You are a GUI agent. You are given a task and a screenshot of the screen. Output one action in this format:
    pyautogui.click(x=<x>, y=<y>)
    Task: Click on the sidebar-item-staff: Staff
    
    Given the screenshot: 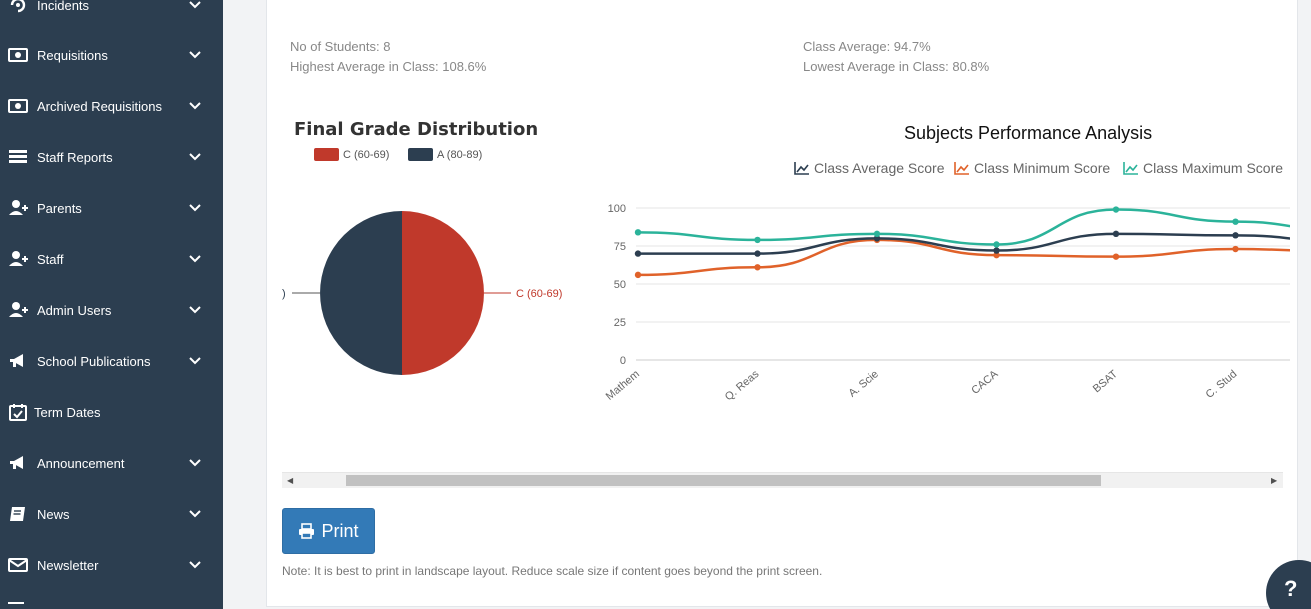 What is the action you would take?
    pyautogui.click(x=111, y=259)
    